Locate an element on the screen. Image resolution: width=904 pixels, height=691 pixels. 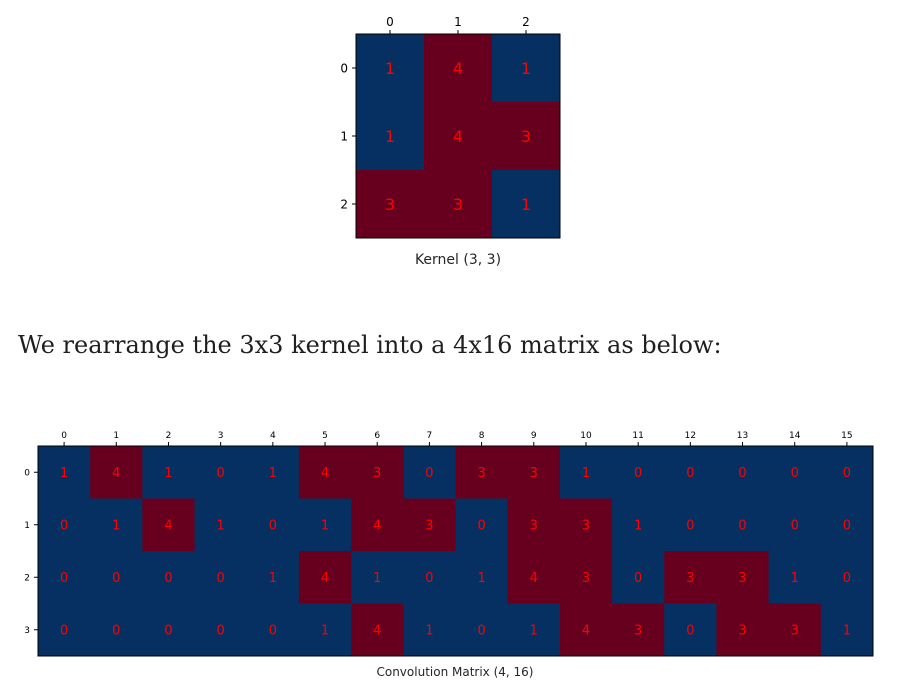
conv-title: Convolution Matrix (4, 16) is located at coordinates (454, 672).